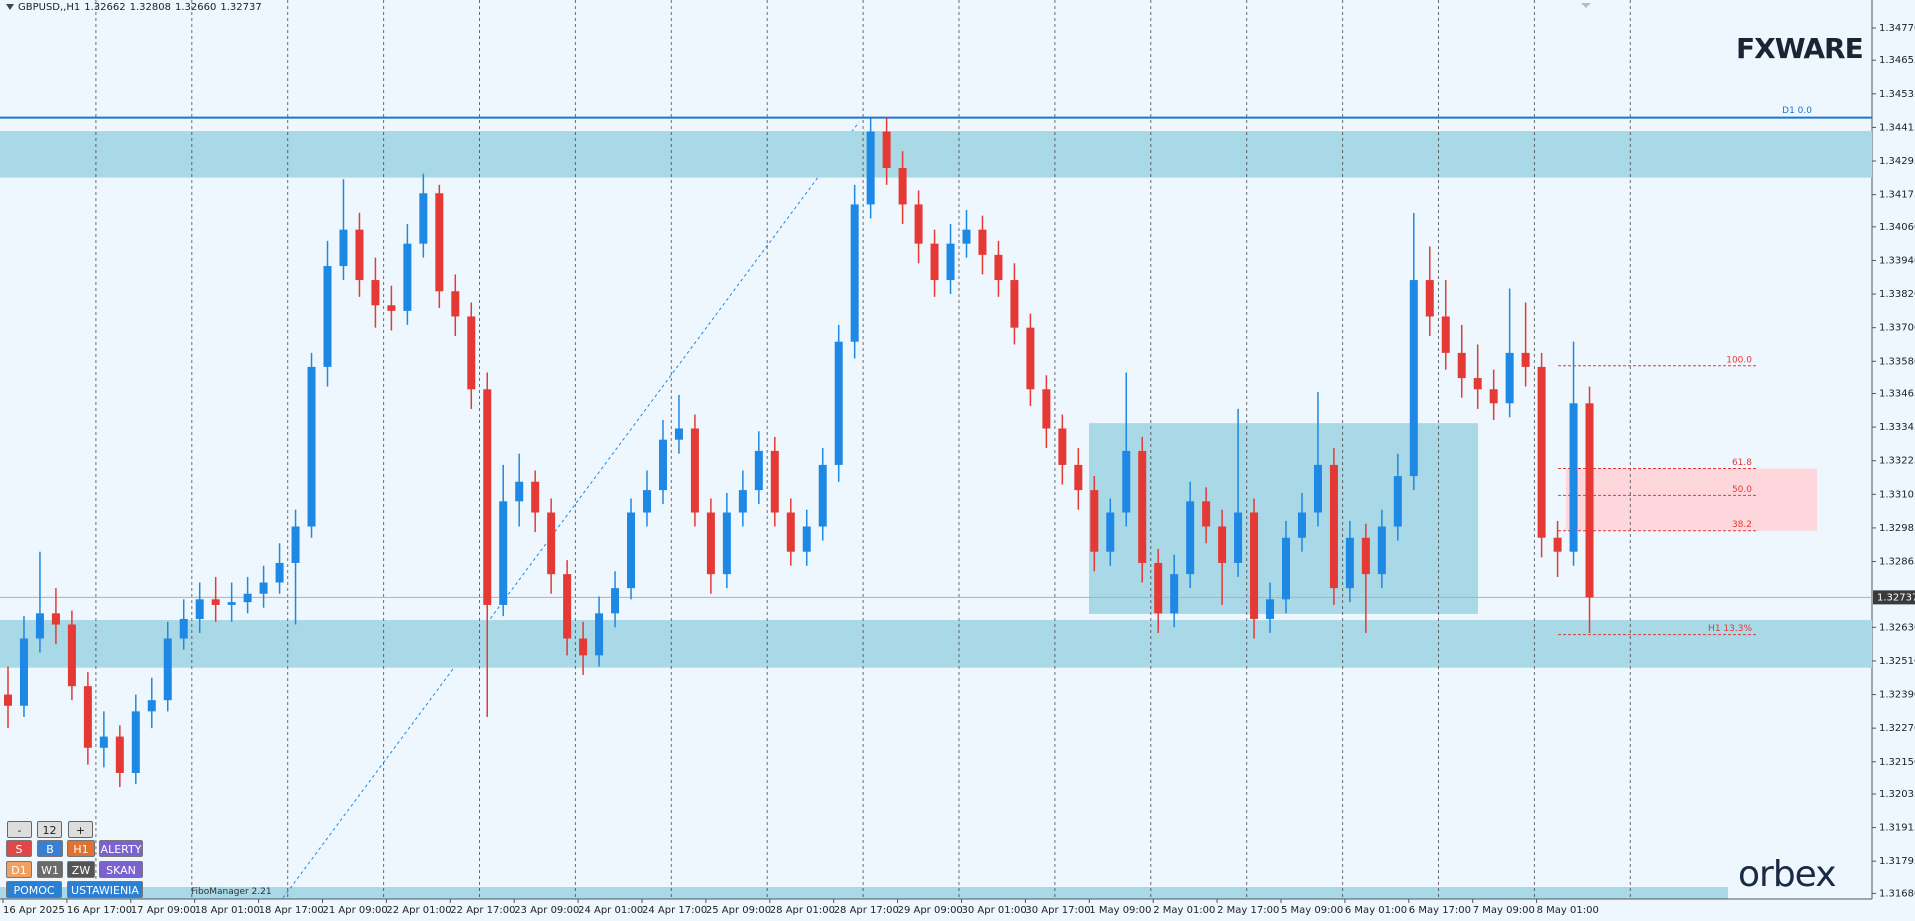 The width and height of the screenshot is (1915, 921). Describe the element at coordinates (936, 644) in the screenshot. I see `zone` at that location.